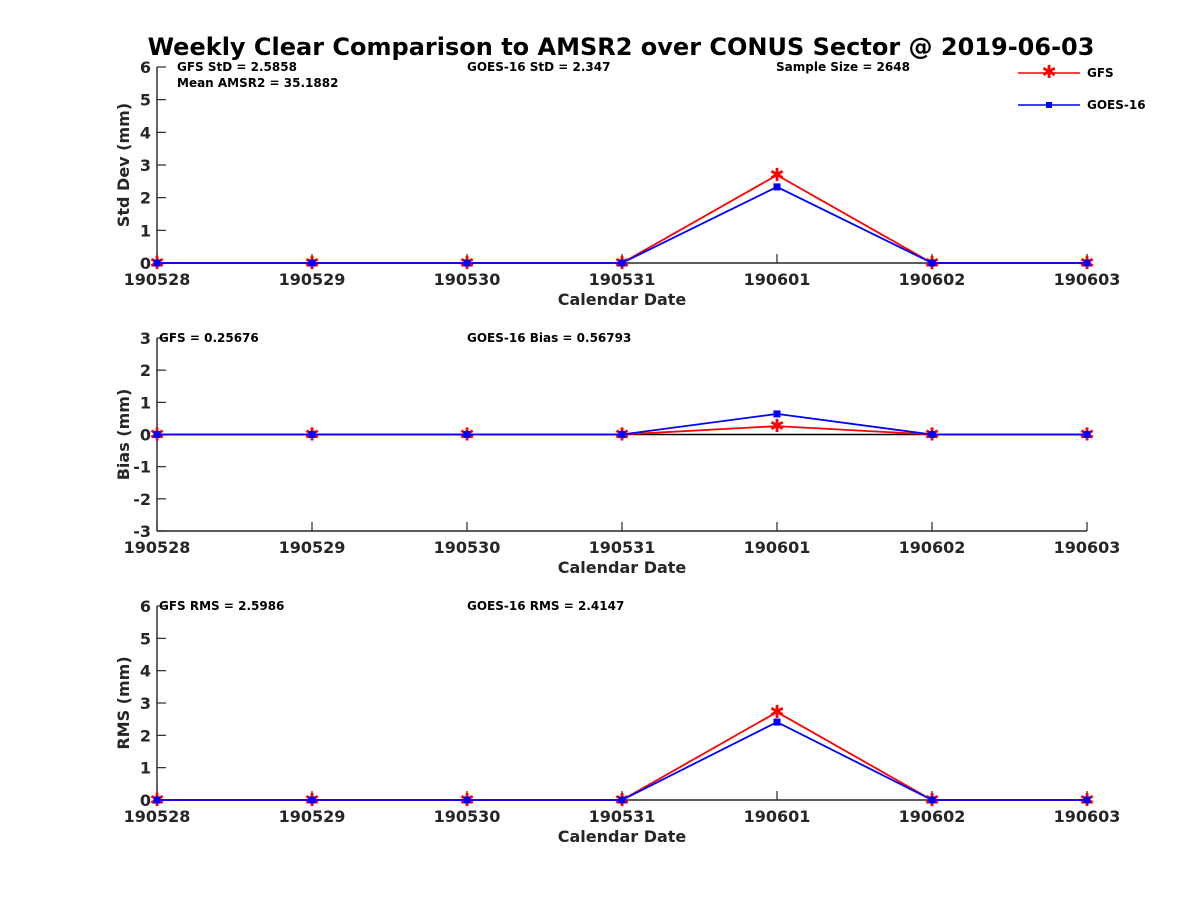 The height and width of the screenshot is (900, 1200). Describe the element at coordinates (123, 435) in the screenshot. I see `y-axis-label: Bias (mm)` at that location.